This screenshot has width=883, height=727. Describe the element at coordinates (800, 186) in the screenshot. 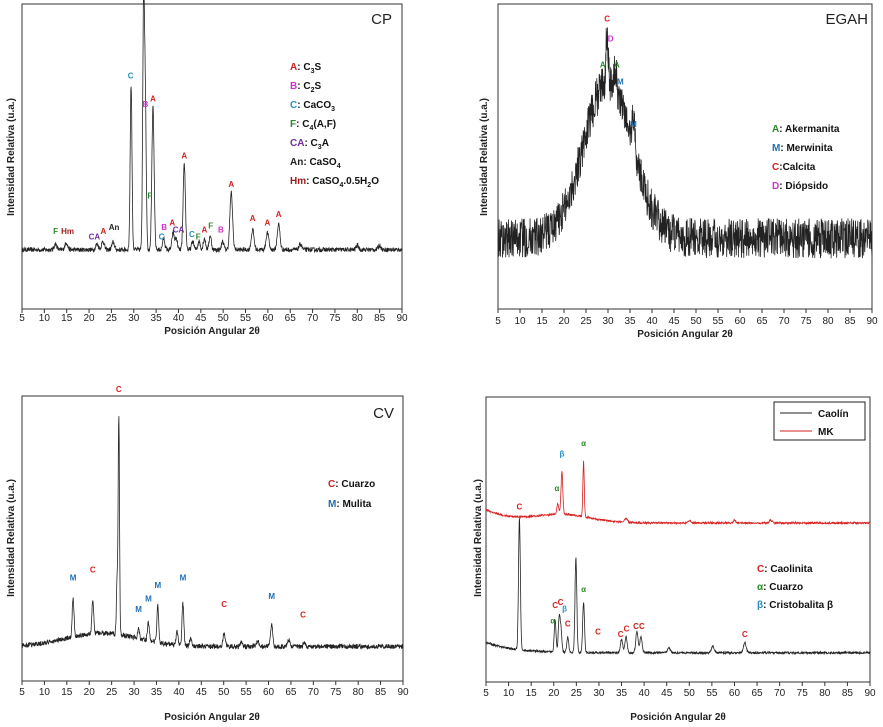

I see `phase-legend-entry: D: Diópsido` at that location.